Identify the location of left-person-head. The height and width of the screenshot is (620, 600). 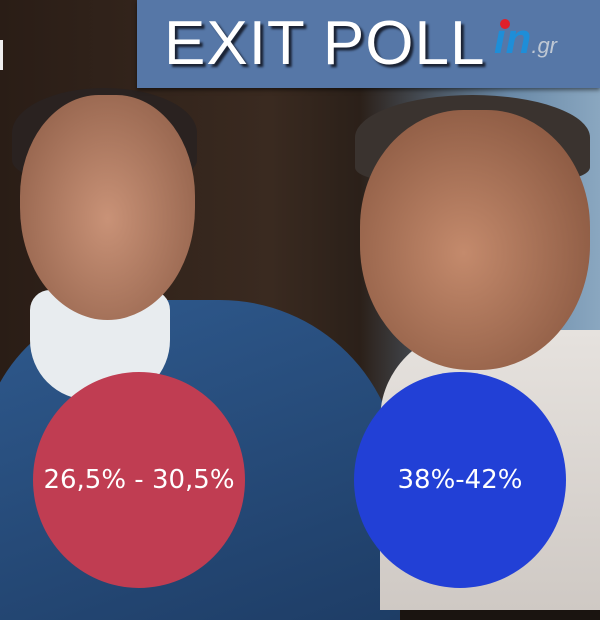
(107, 207).